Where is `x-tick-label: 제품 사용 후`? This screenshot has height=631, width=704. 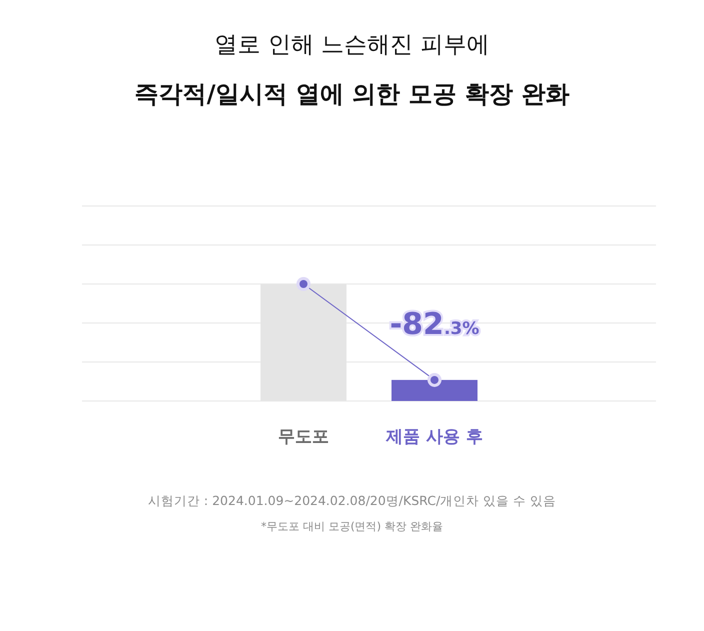
x-tick-label: 제품 사용 후 is located at coordinates (434, 437).